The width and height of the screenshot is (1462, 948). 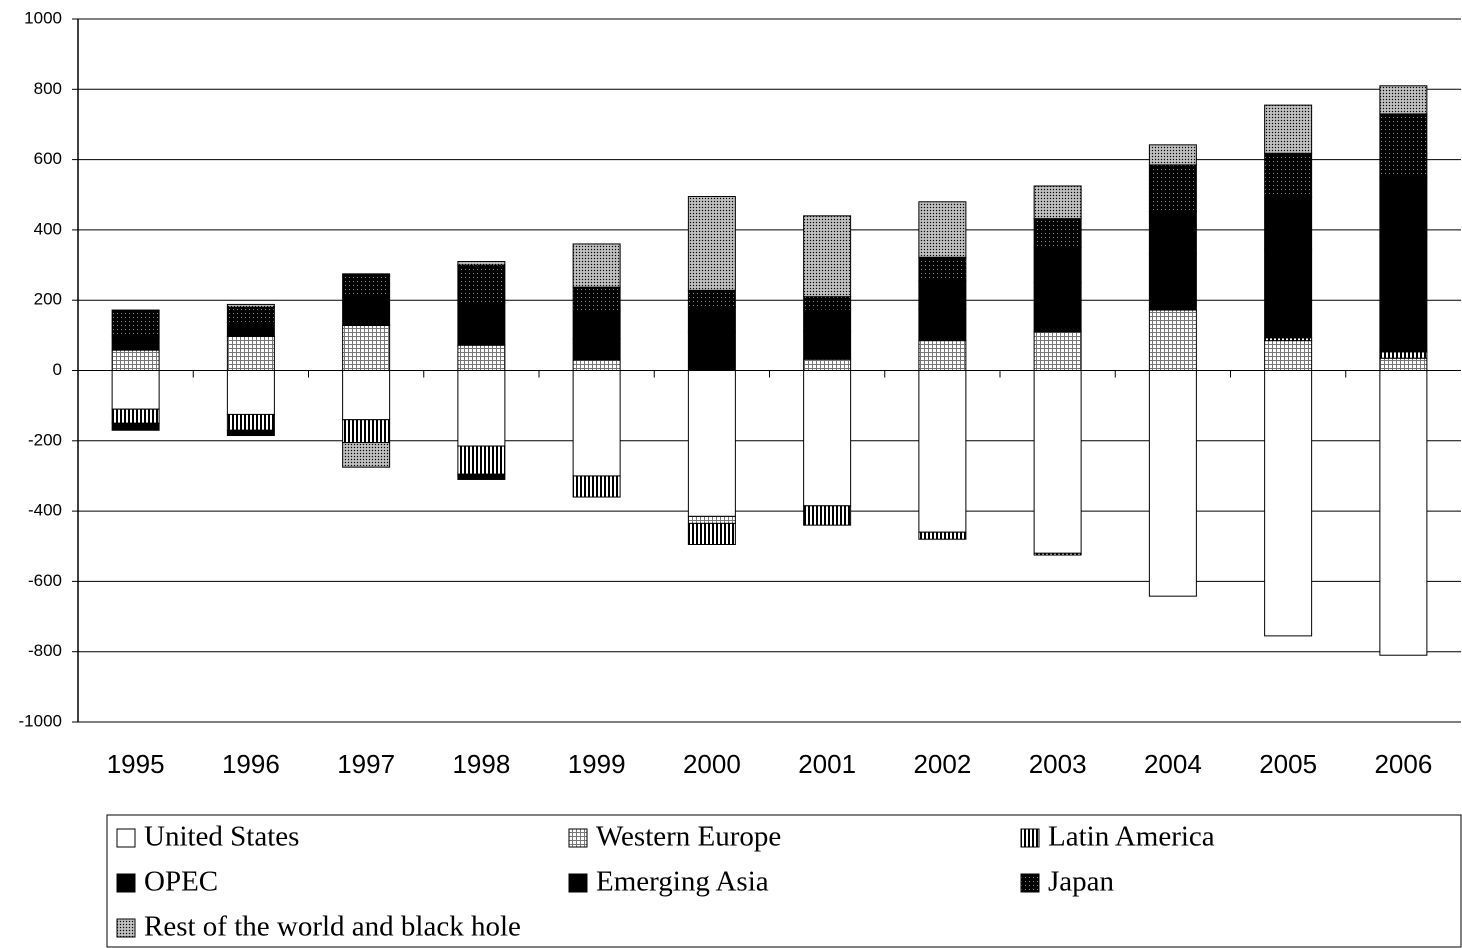 What do you see at coordinates (942, 764) in the screenshot?
I see `x-tick-label: 2002` at bounding box center [942, 764].